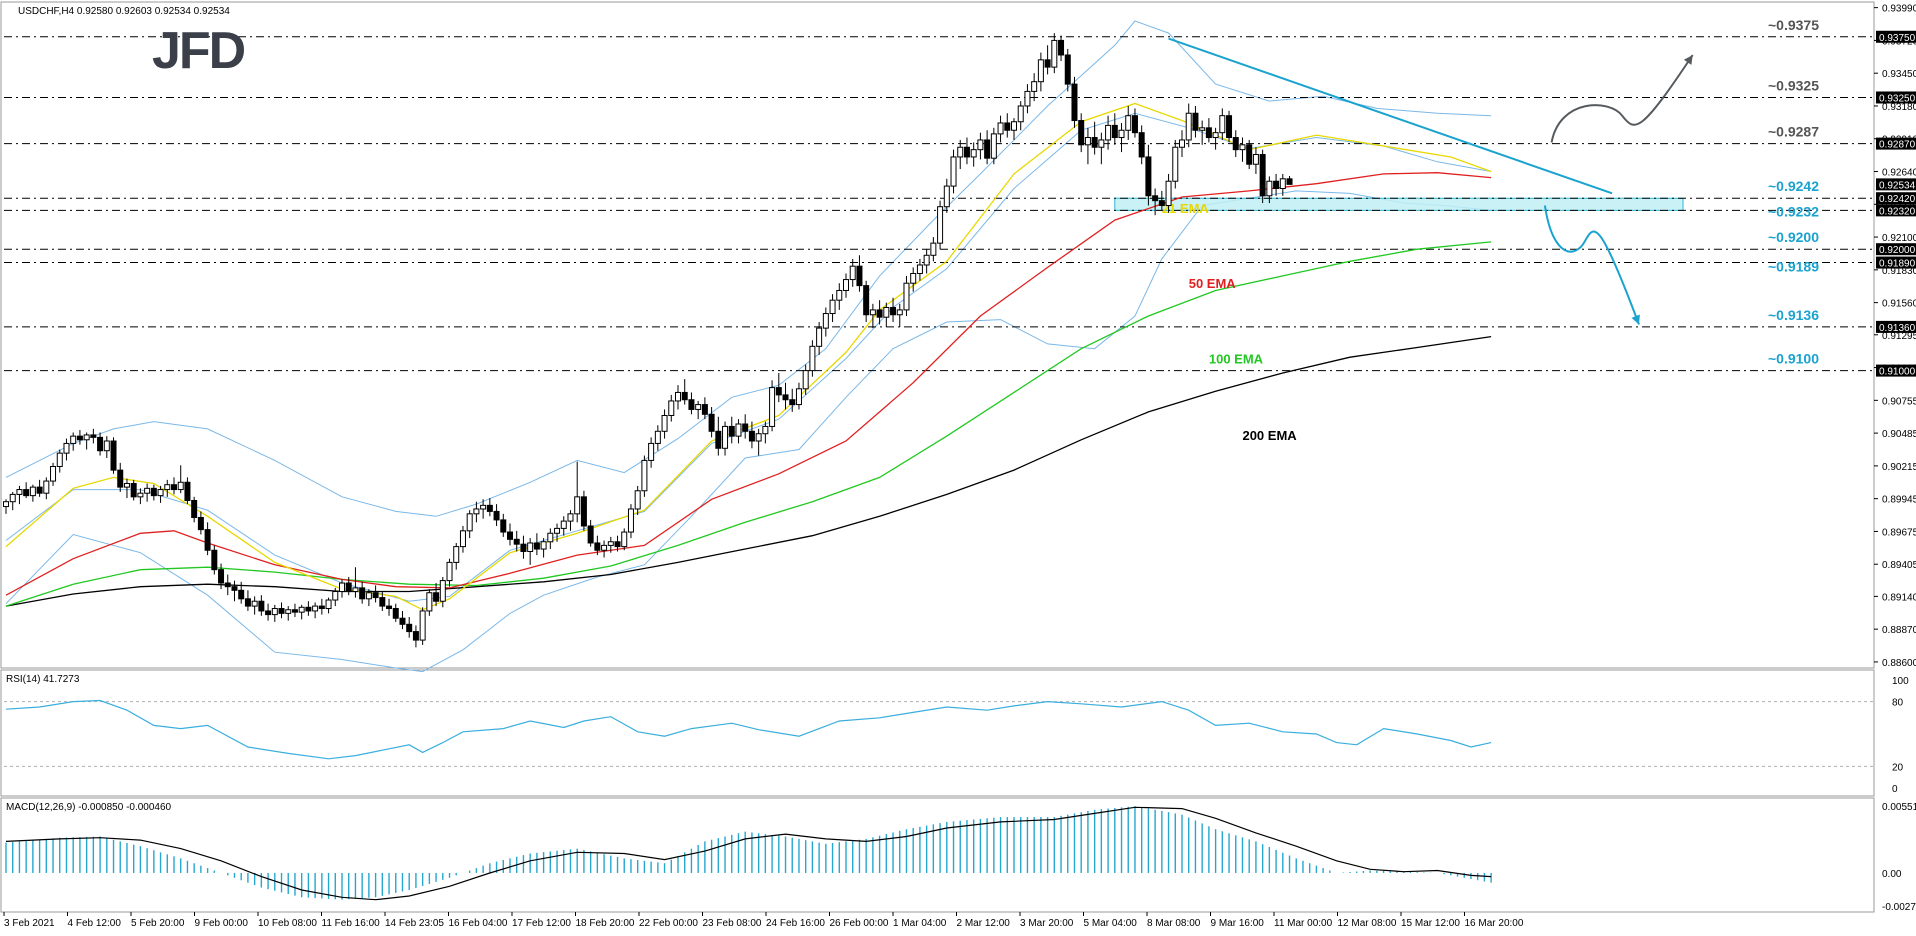 The height and width of the screenshot is (936, 1916). What do you see at coordinates (1892, 874) in the screenshot?
I see `macd-tick-label: 0.00` at bounding box center [1892, 874].